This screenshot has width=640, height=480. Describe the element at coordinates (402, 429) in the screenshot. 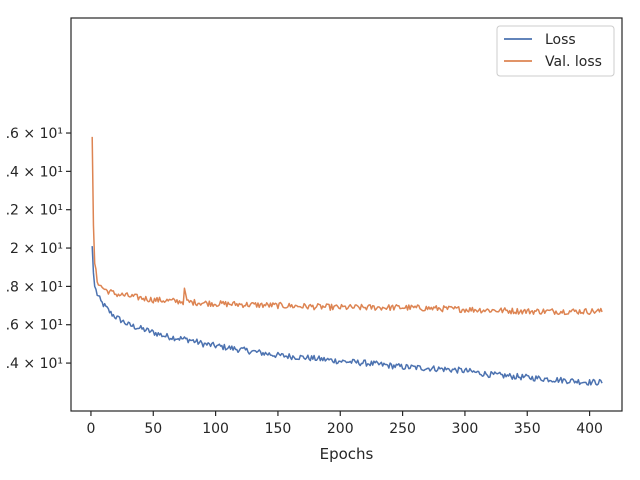

I see `x-tick-label: 250` at that location.